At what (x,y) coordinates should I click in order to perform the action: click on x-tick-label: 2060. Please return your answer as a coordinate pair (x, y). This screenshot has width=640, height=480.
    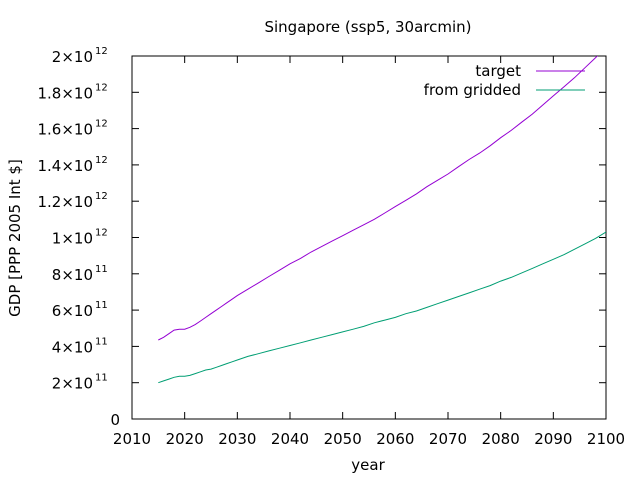
    Looking at the image, I should click on (395, 439).